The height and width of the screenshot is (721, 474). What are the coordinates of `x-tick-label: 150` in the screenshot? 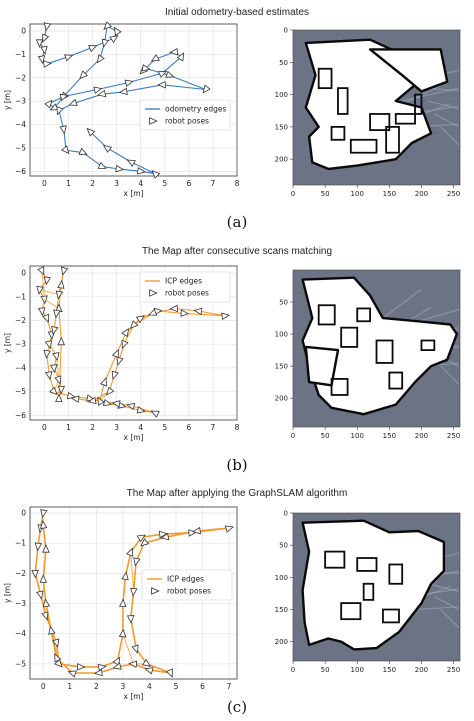 It's located at (389, 194).